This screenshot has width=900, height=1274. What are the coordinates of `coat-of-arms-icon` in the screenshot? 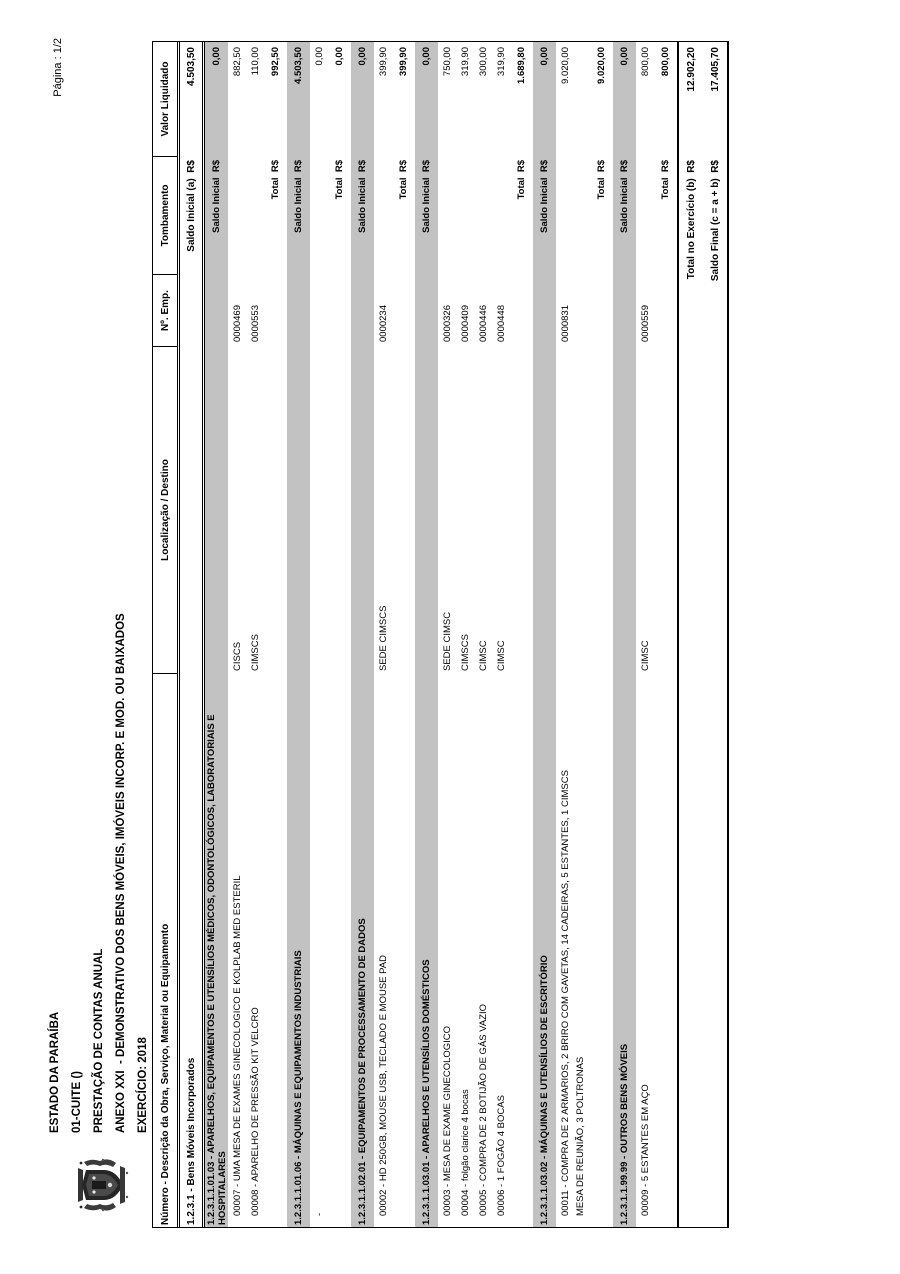 It's located at (100, 1185).